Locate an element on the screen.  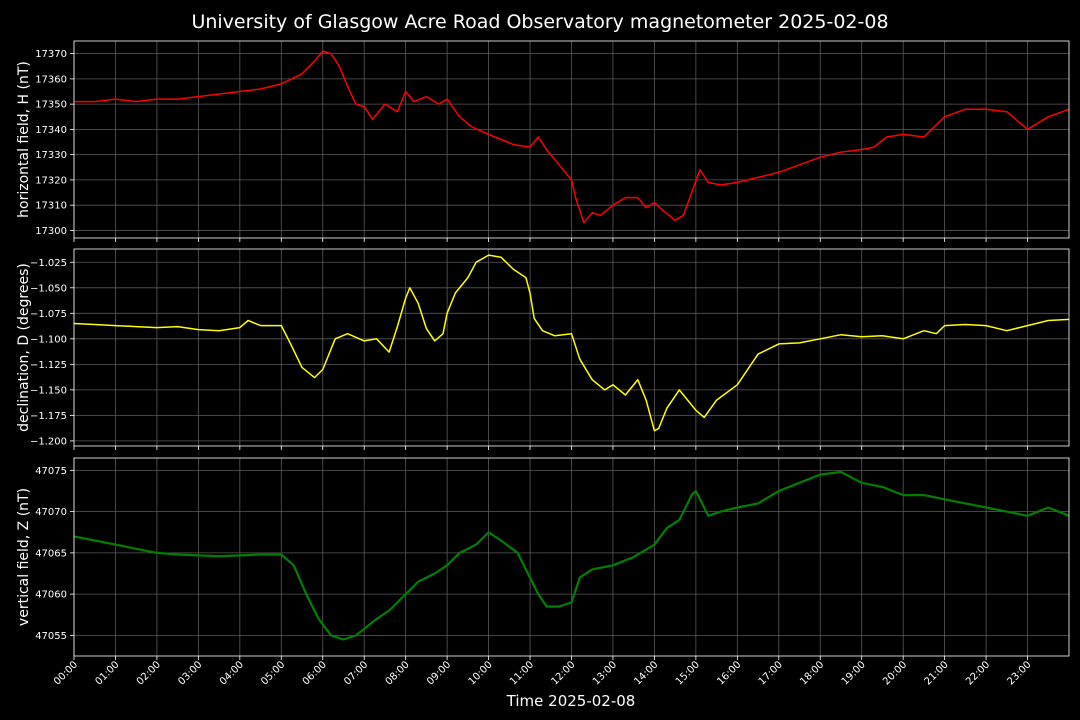
y-tick-label: 47075 is located at coordinates (51, 471).